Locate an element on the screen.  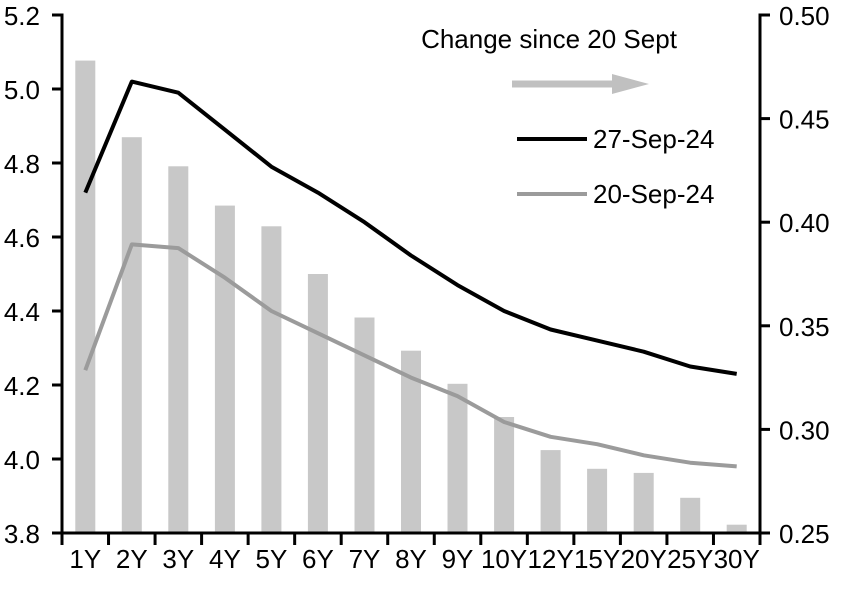
bar-15Y is located at coordinates (597, 500).